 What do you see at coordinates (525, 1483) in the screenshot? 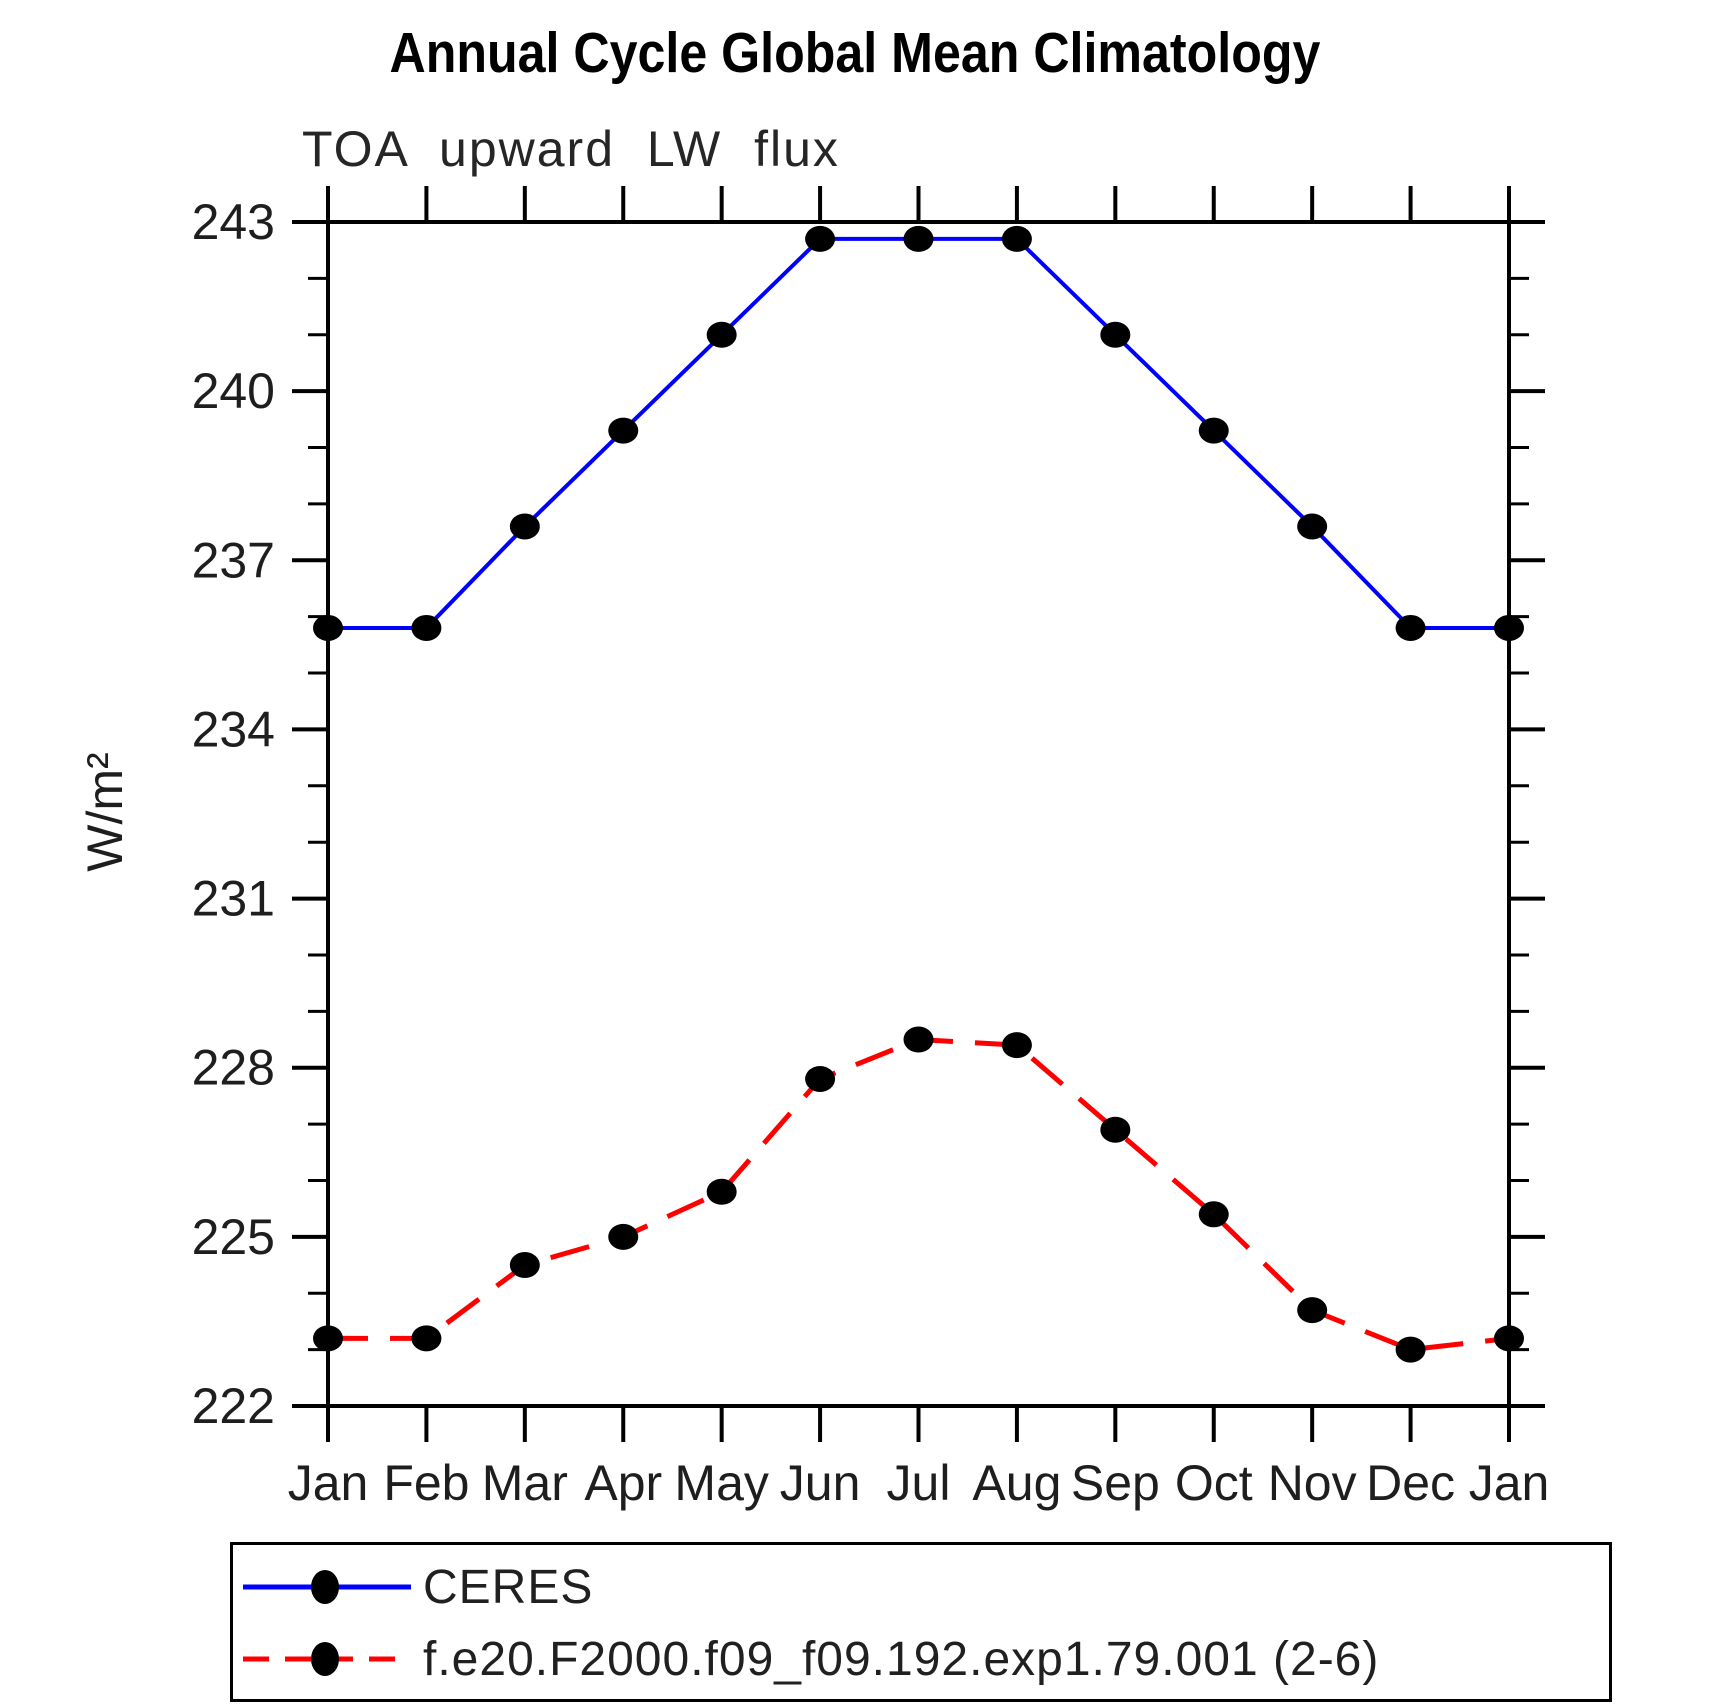
I see `x-tick-label: Mar` at bounding box center [525, 1483].